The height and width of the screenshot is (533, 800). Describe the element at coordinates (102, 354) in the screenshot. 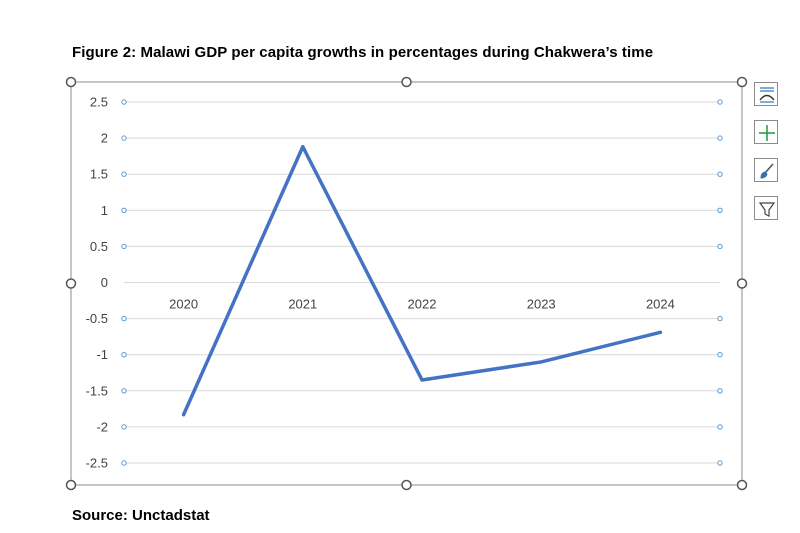

I see `y-tick-label: -1` at that location.